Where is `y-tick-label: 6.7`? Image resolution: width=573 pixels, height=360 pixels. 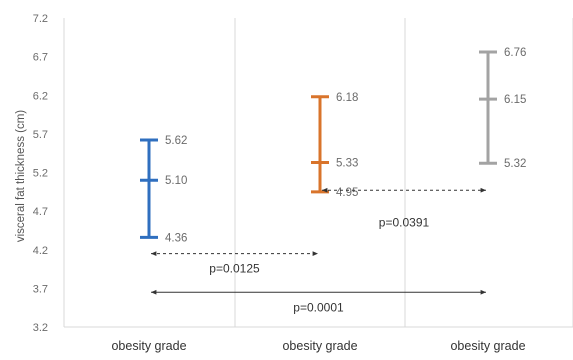 y-tick-label: 6.7 is located at coordinates (40, 58).